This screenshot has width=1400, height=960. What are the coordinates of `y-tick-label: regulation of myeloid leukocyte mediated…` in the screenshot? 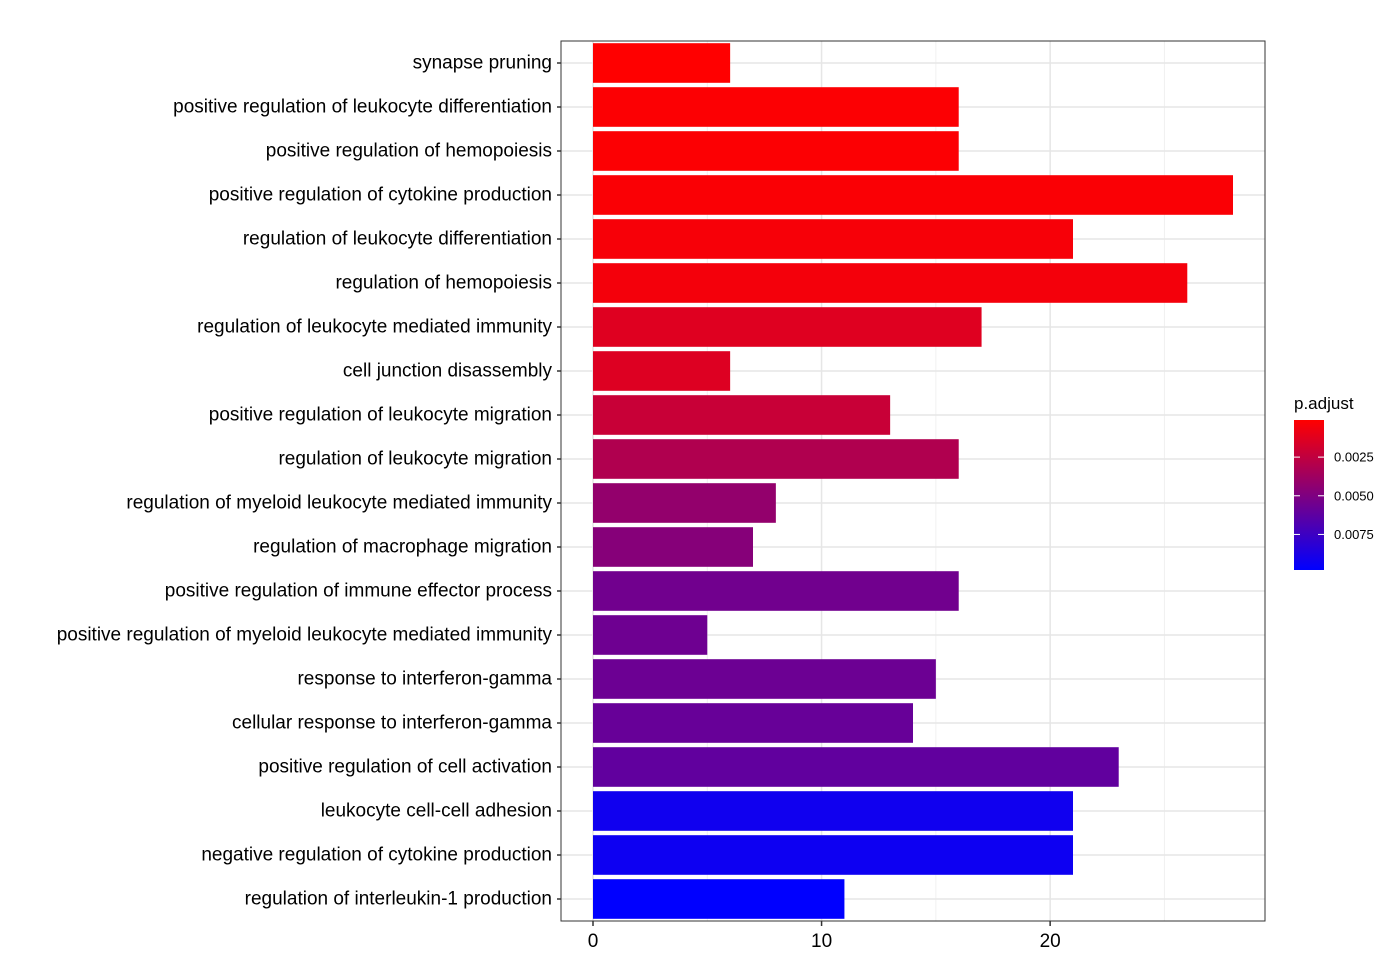 It's located at (339, 503).